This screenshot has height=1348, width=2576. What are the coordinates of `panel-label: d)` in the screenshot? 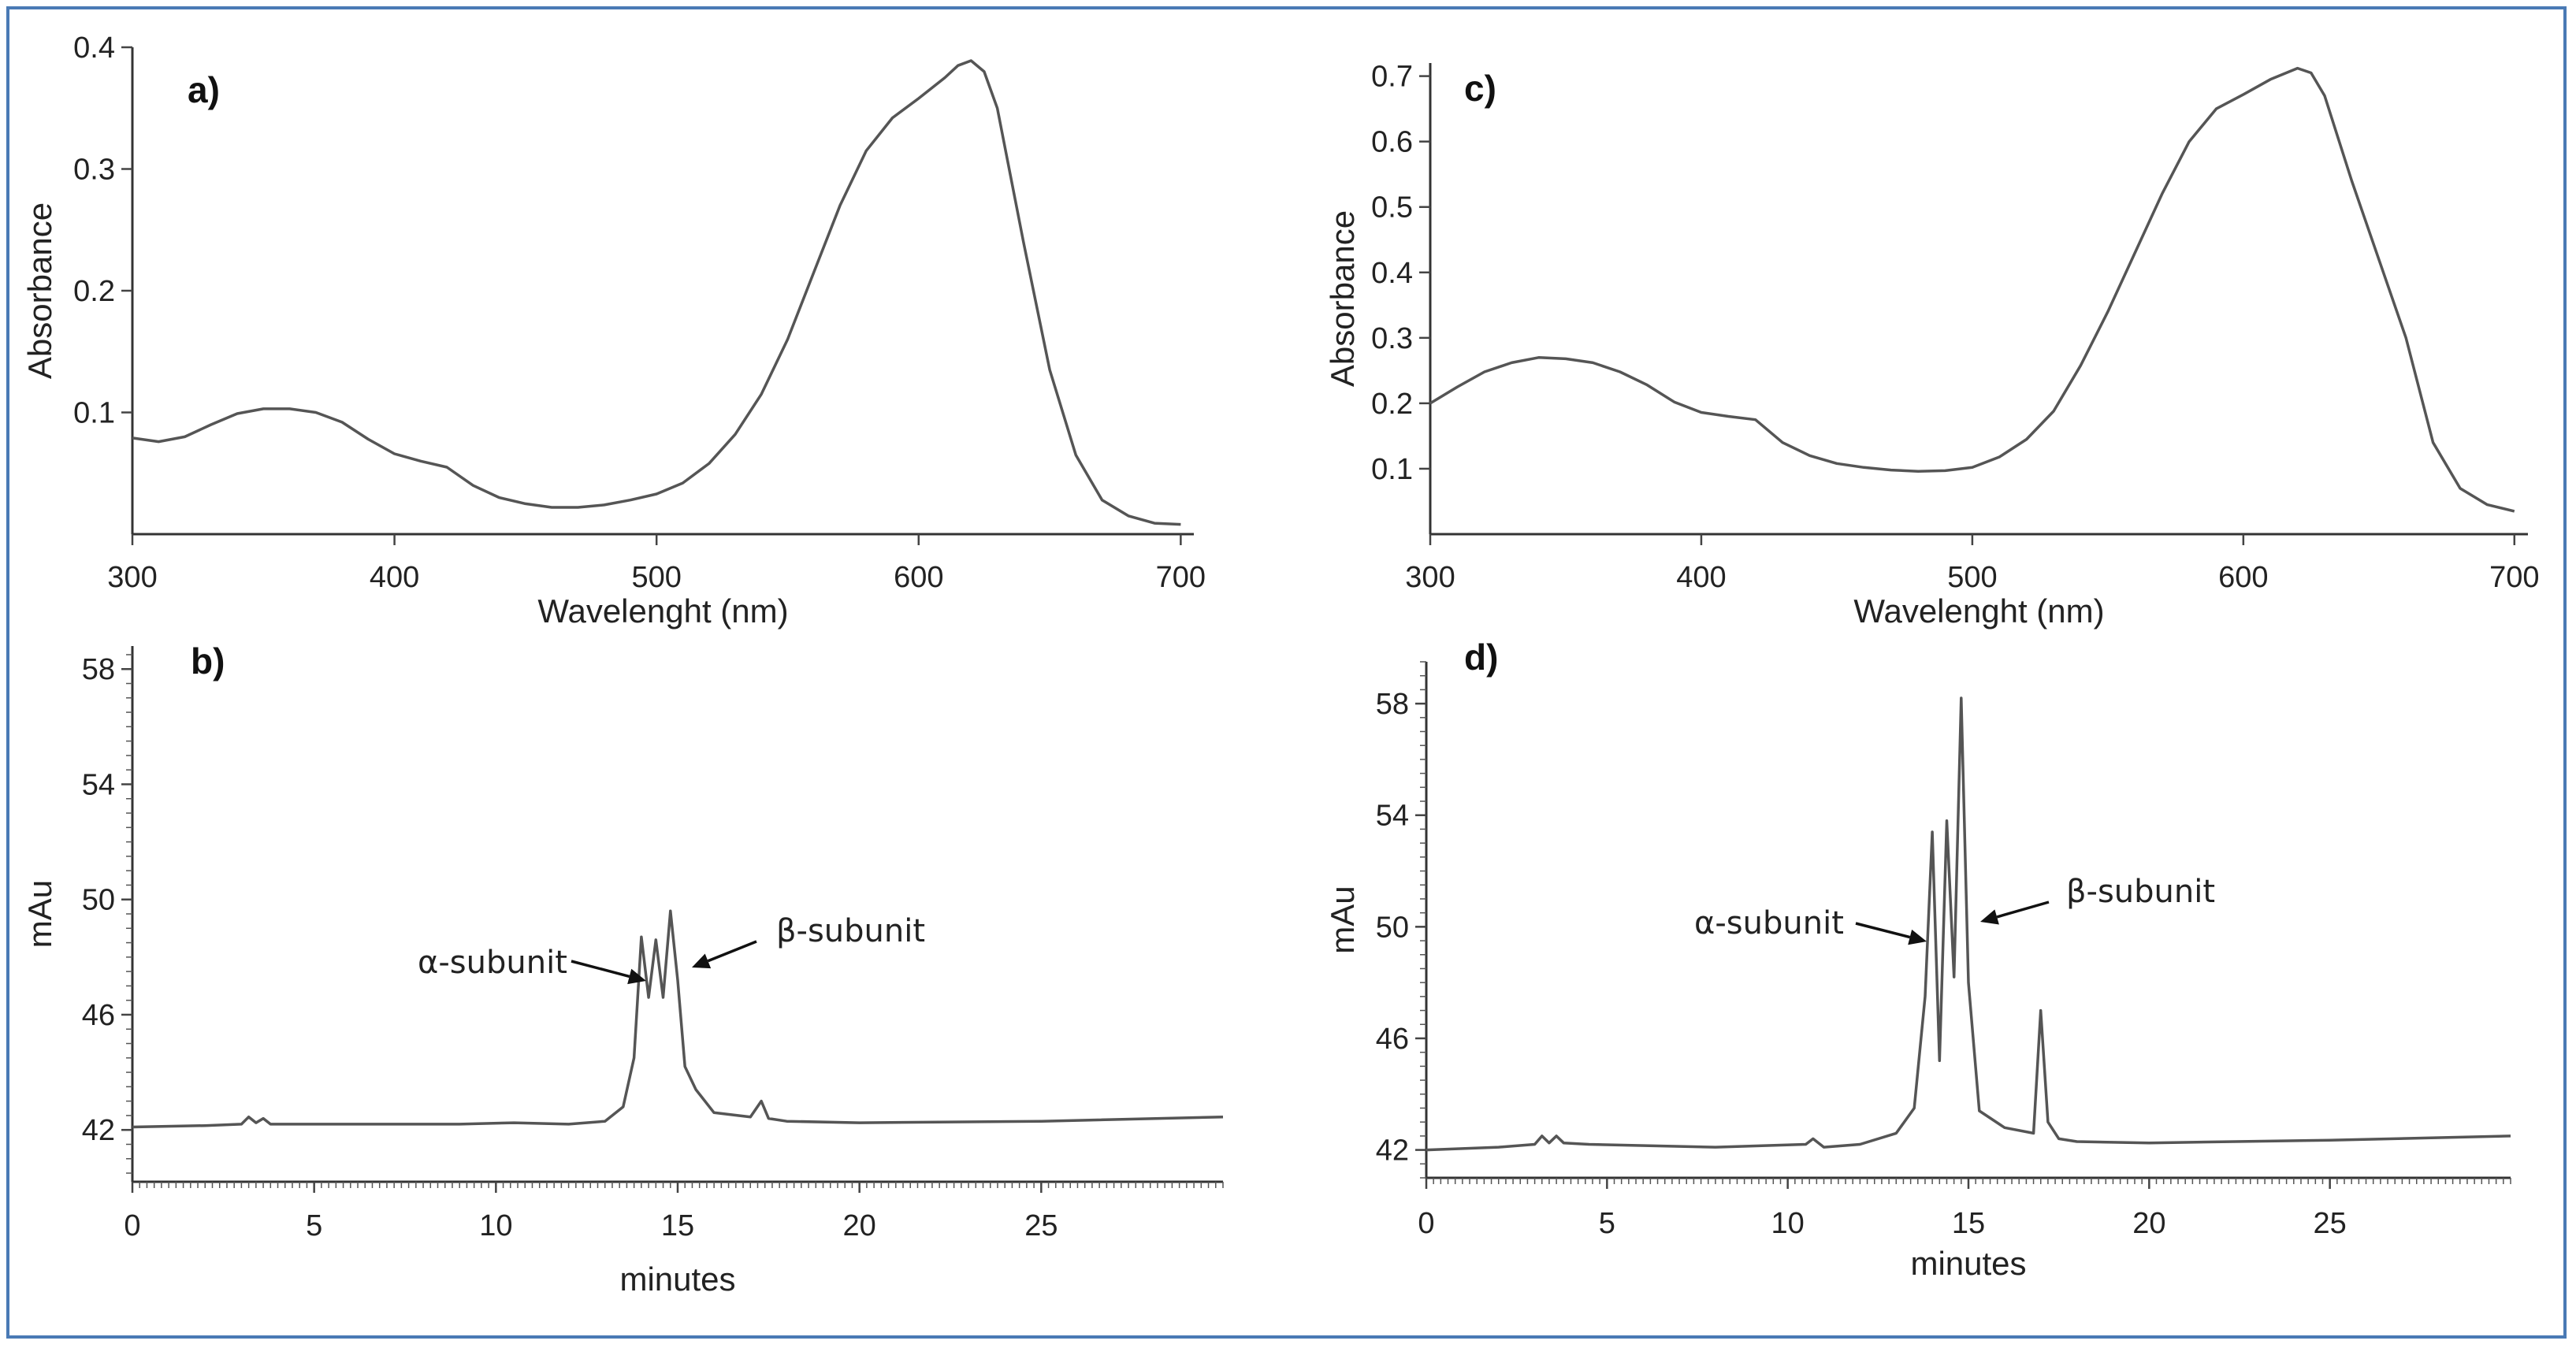 It's located at (1481, 657).